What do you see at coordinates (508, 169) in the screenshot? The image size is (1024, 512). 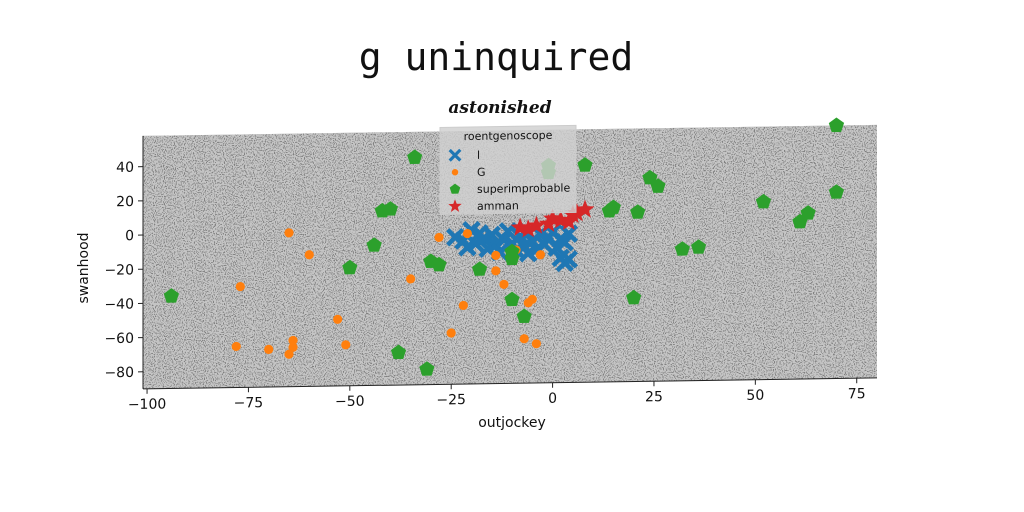 I see `legend-frame` at bounding box center [508, 169].